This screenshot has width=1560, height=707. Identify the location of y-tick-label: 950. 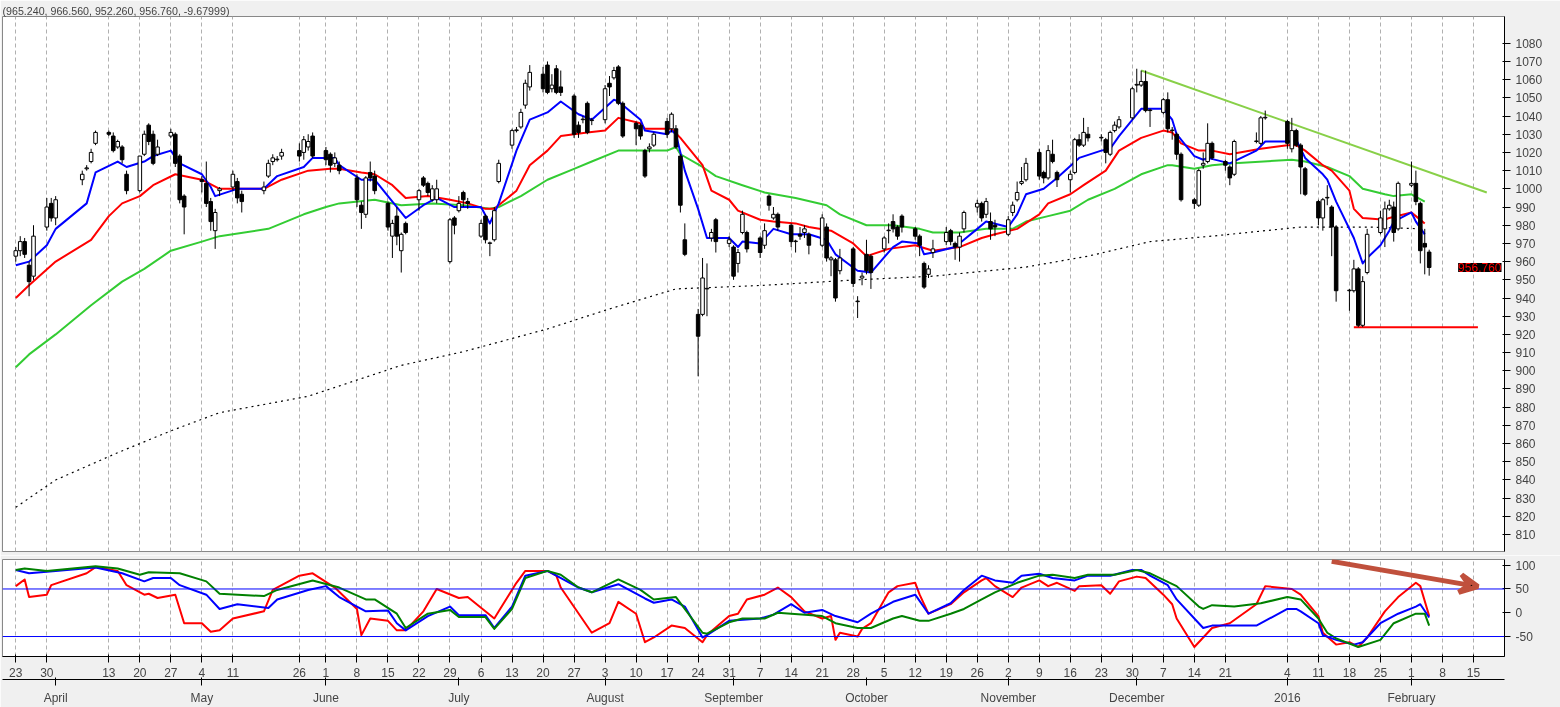
(1525, 280).